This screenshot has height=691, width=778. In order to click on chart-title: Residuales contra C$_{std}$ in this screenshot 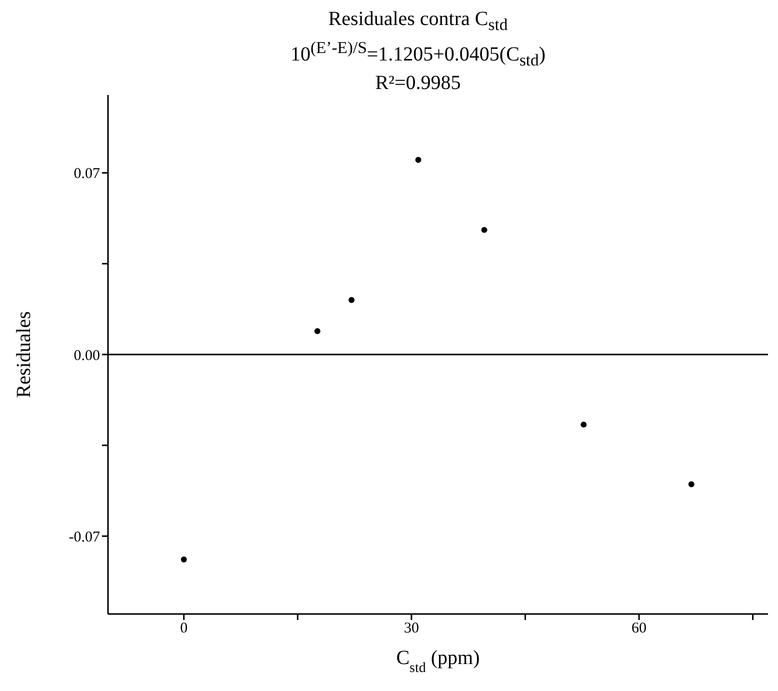, I will do `click(418, 22)`.